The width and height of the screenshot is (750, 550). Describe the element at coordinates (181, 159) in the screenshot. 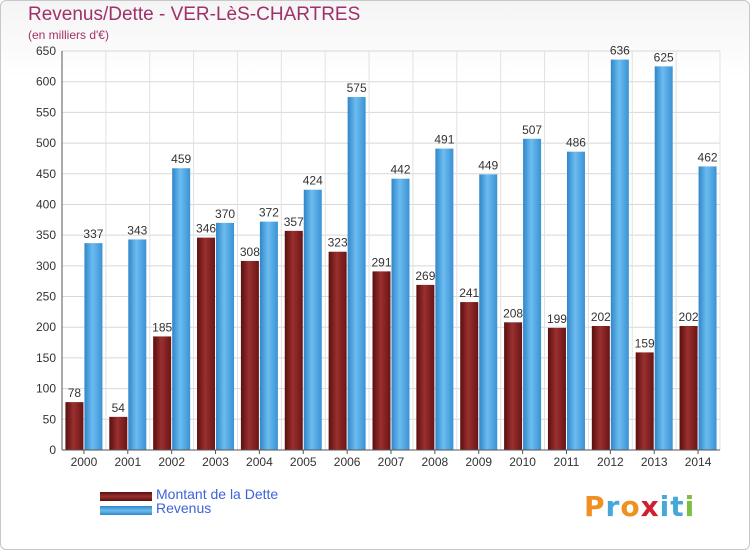

I see `data-label-revenus: 459` at that location.